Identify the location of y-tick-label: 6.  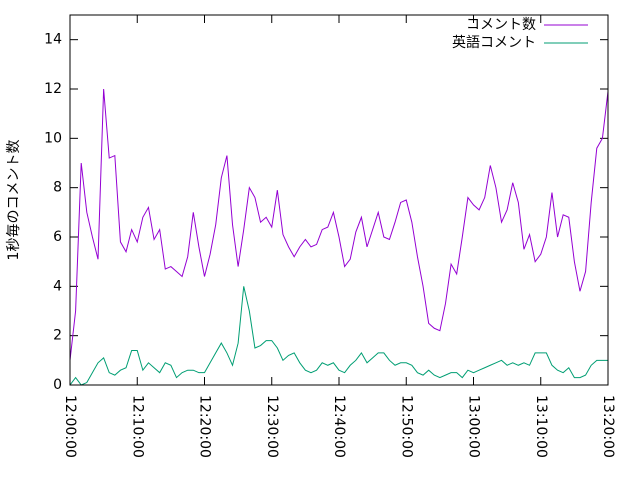
(57, 237).